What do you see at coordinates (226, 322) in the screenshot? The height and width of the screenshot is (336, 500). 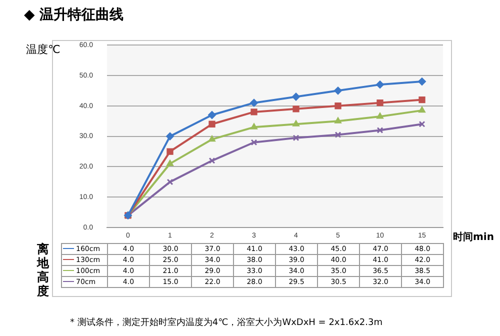 I see `text: * 测试条件，测定开始时室内温度为4℃，浴室大小为WxDxH = 2x1.6x2.3m` at bounding box center [226, 322].